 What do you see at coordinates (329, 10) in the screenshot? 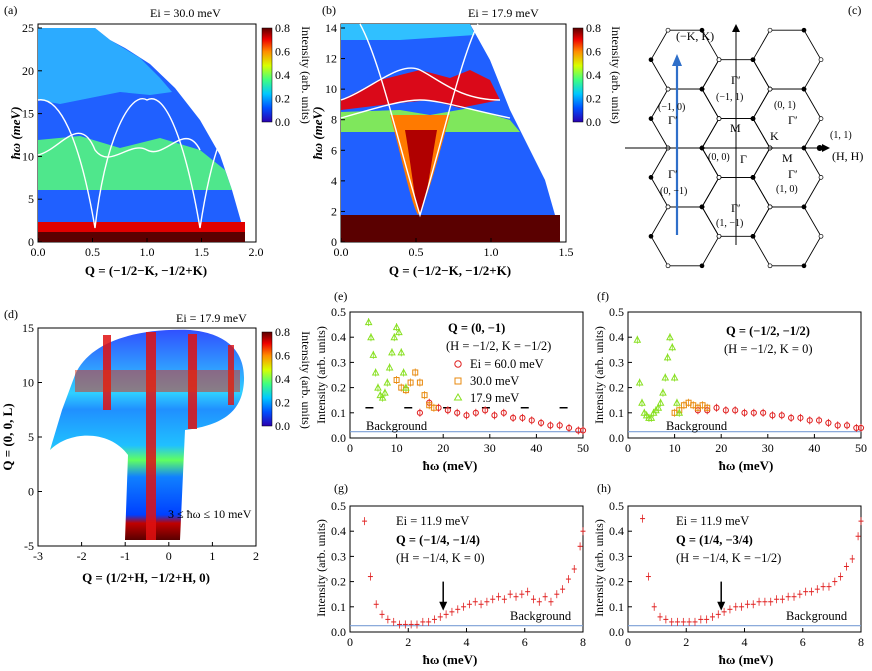
I see `panel-b-label: (b)` at bounding box center [329, 10].